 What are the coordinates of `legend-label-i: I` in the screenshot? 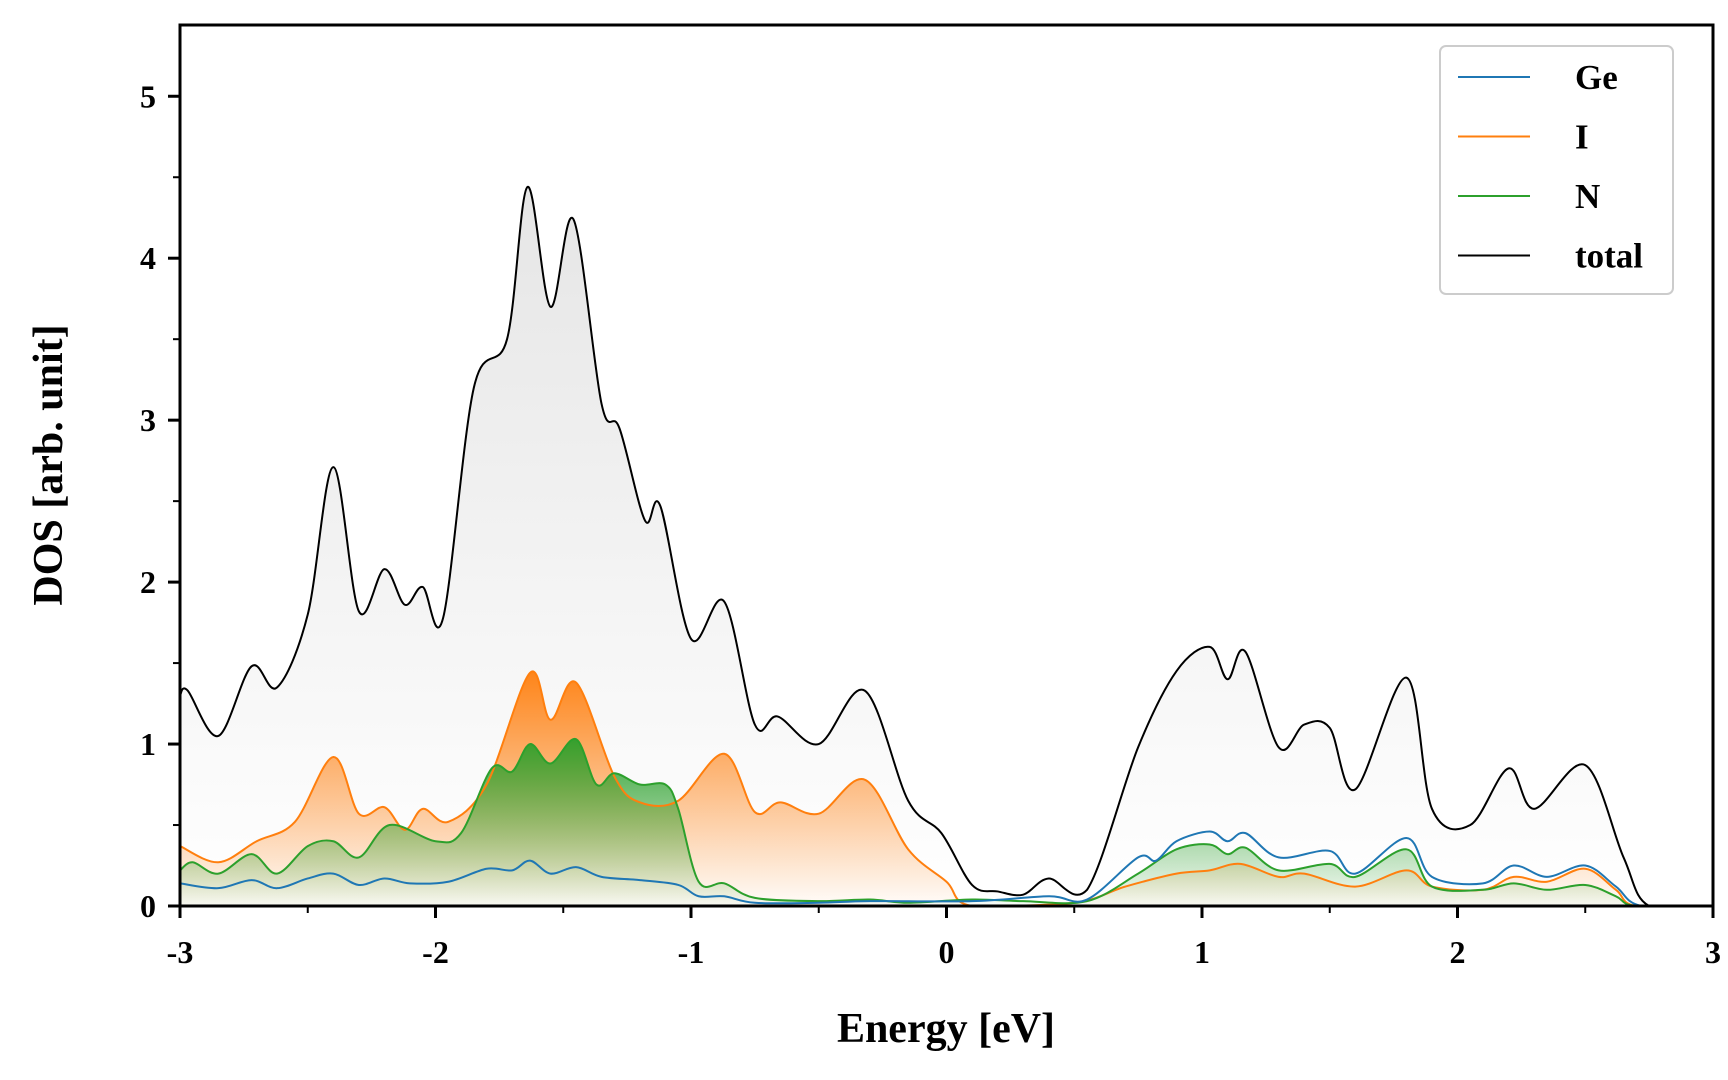 It's located at (1582, 137).